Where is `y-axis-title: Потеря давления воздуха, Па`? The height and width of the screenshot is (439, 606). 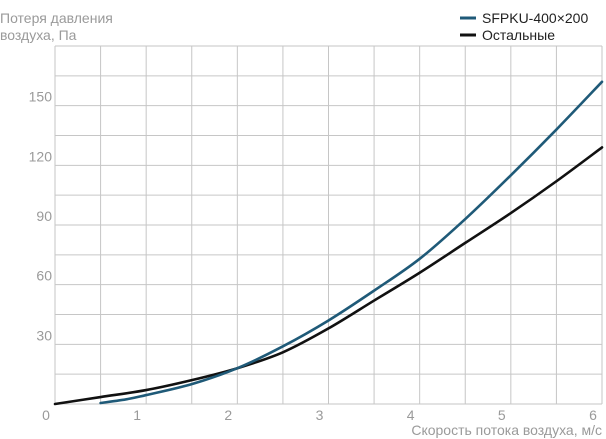 y-axis-title: Потеря давления воздуха, Па is located at coordinates (56, 26).